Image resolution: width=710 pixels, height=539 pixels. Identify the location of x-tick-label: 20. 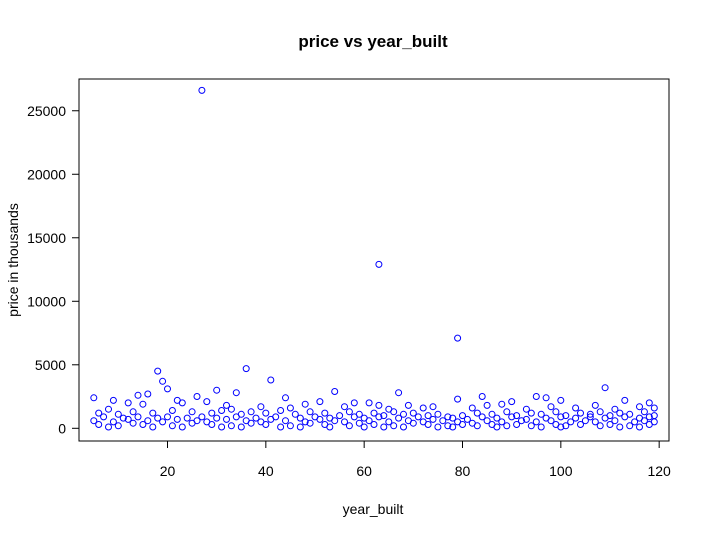
(168, 471).